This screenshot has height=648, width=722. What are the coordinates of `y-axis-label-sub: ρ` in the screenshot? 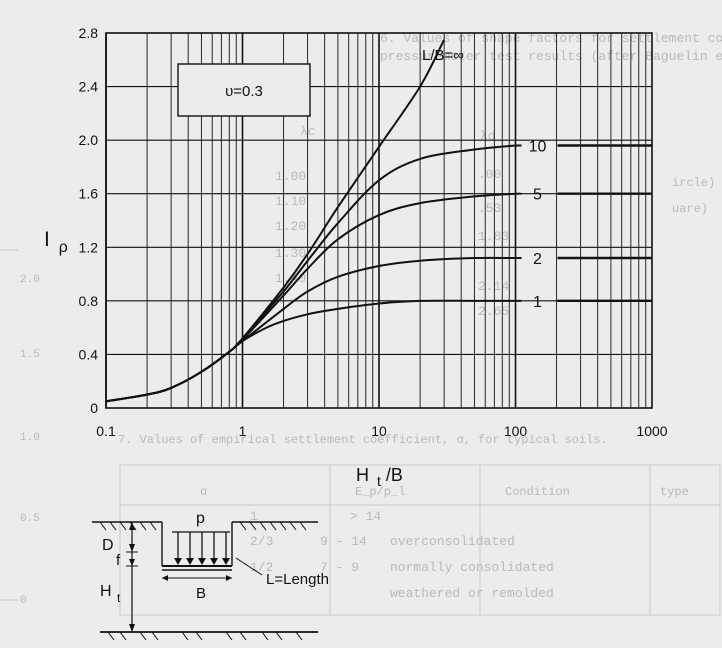 It's located at (63, 247).